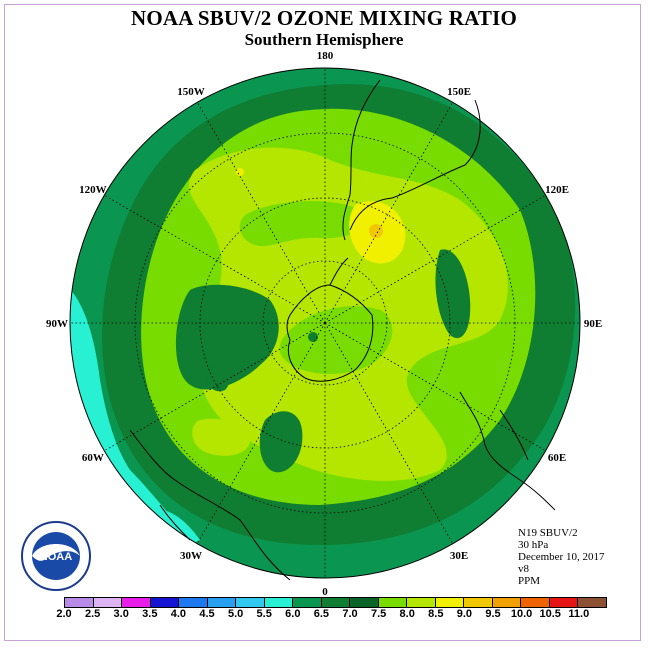 Image resolution: width=648 pixels, height=648 pixels. What do you see at coordinates (227, 337) in the screenshot?
I see `patch-7-0-a` at bounding box center [227, 337].